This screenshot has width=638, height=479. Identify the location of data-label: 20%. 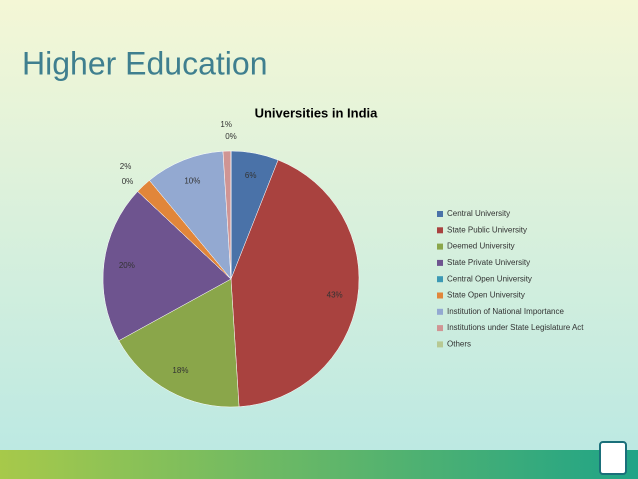
(127, 265).